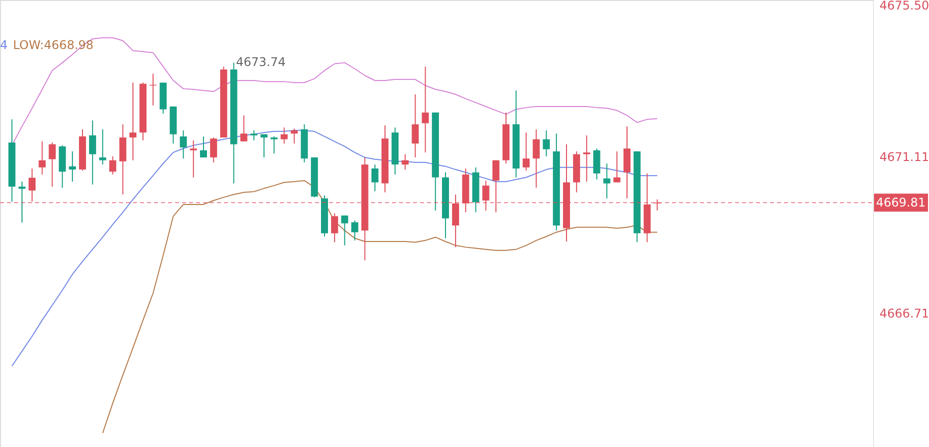 The width and height of the screenshot is (929, 447). What do you see at coordinates (904, 157) in the screenshot?
I see `y-tick-label: 4671.11` at bounding box center [904, 157].